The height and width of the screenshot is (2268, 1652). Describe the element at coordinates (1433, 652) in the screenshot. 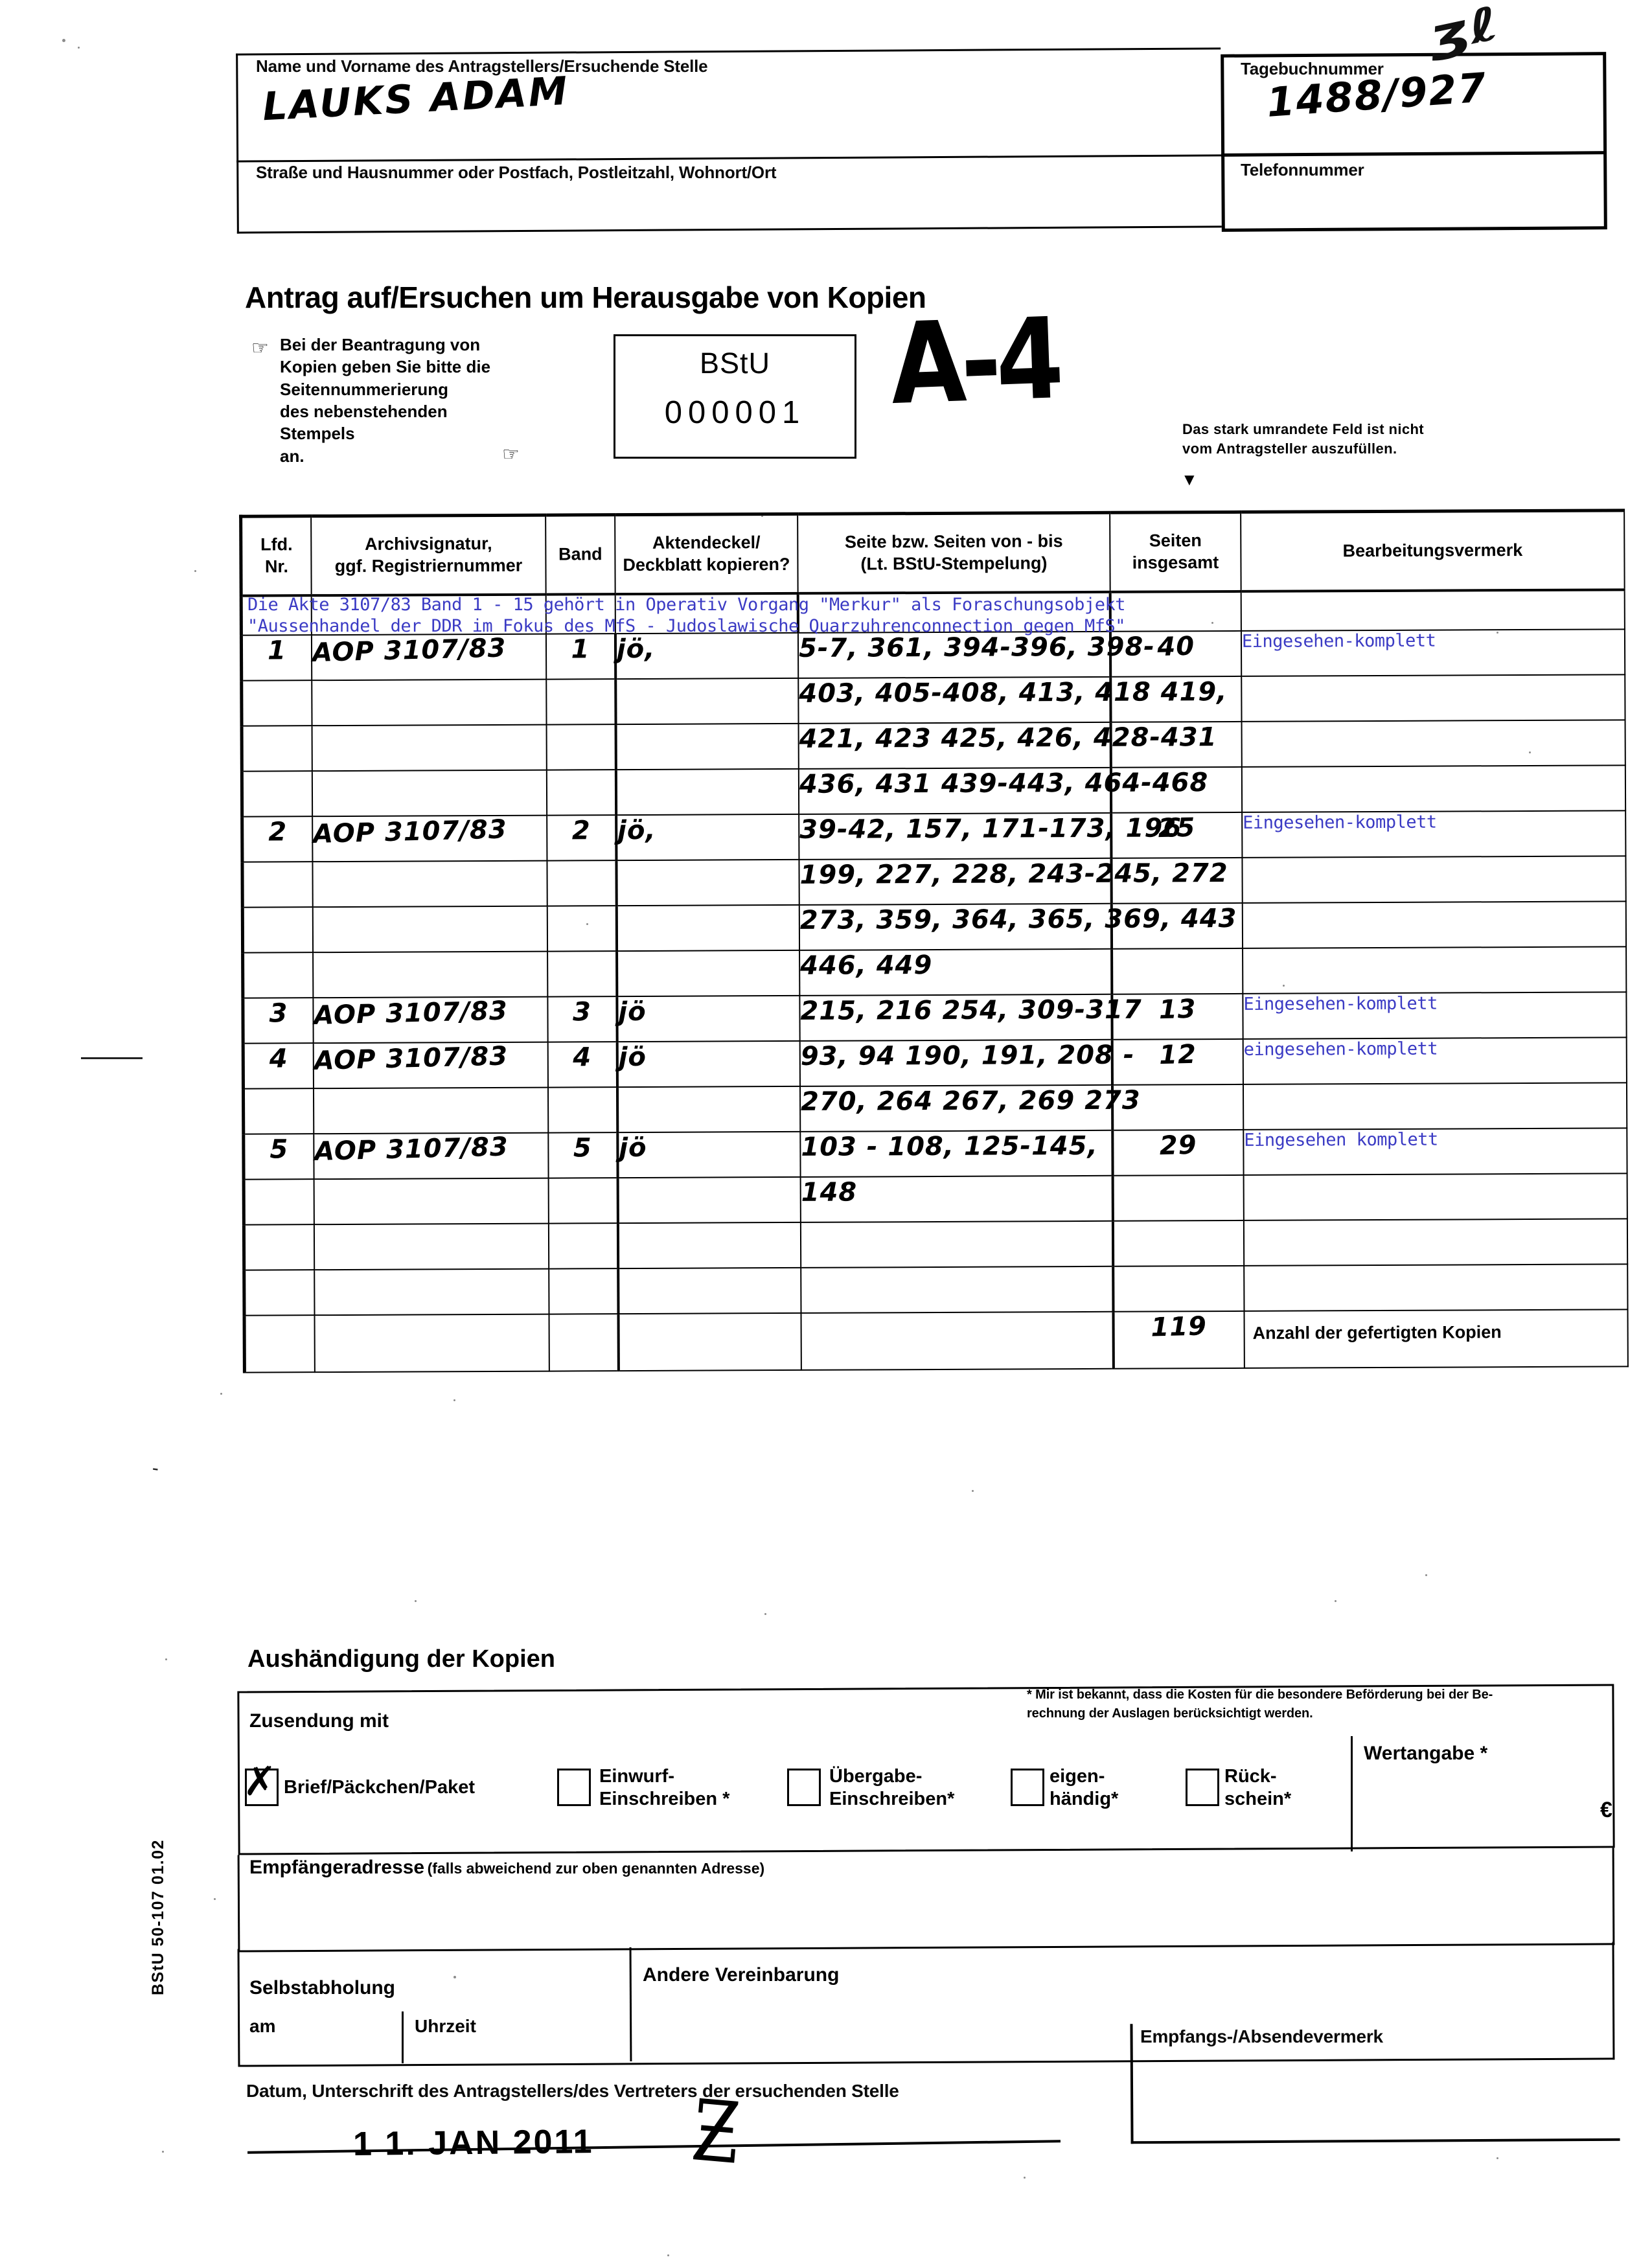

I see `cell-remark-1: Eingesehen-komplett` at that location.